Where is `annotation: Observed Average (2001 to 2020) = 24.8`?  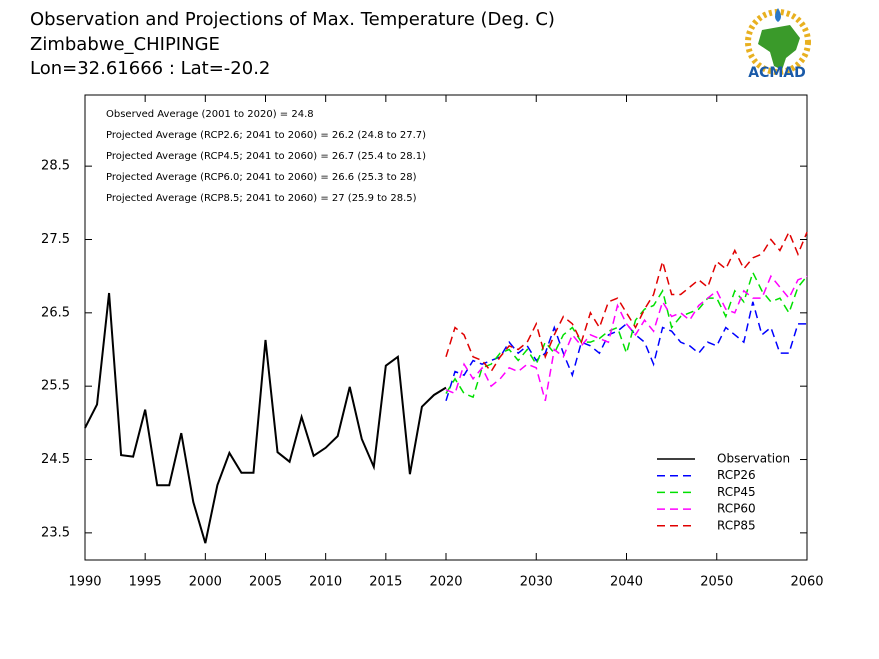
annotation: Observed Average (2001 to 2020) = 24.8 is located at coordinates (210, 114).